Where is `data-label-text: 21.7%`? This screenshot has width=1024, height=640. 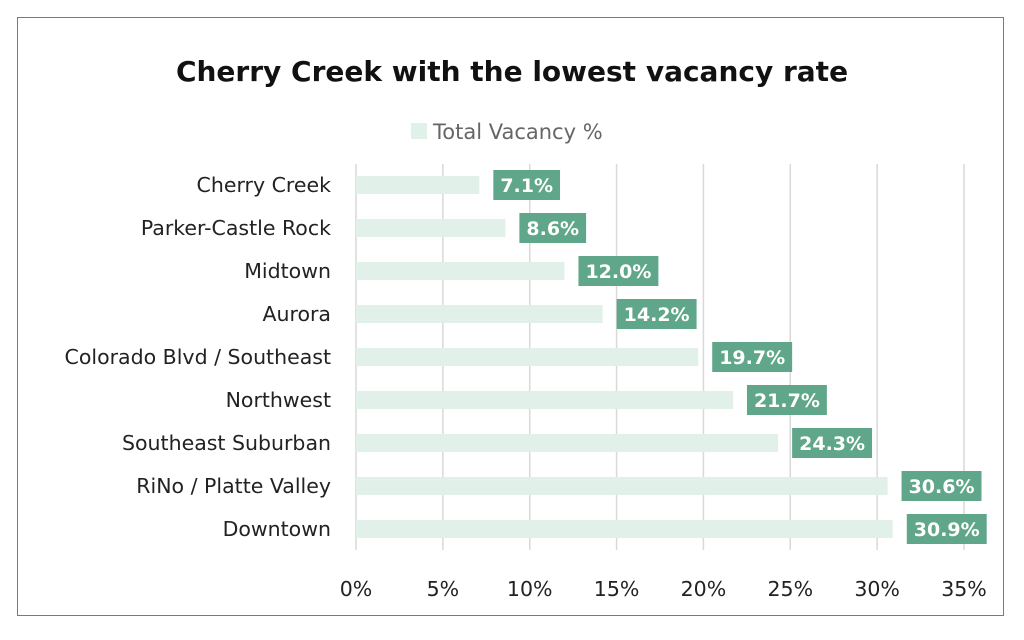 data-label-text: 21.7% is located at coordinates (787, 401).